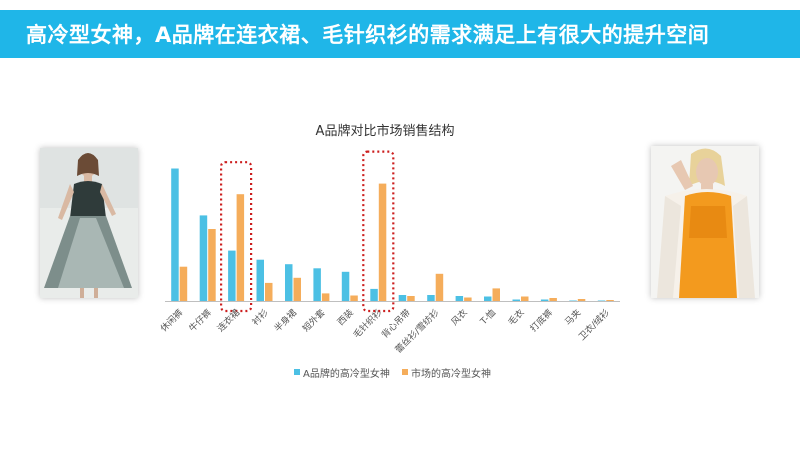  I want to click on x-tick-label: 卫衣/绒衫, so click(594, 325).